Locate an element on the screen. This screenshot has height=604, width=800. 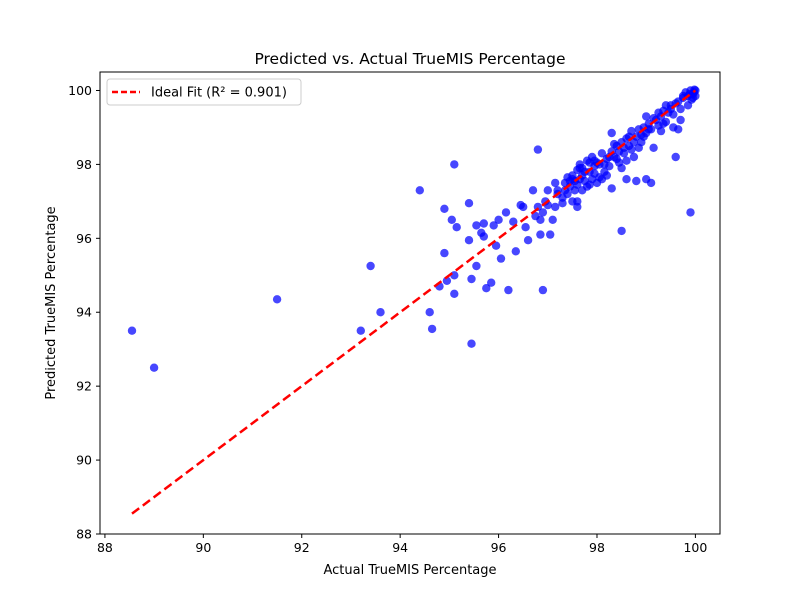
y-tick-label: 92 is located at coordinates (84, 386).